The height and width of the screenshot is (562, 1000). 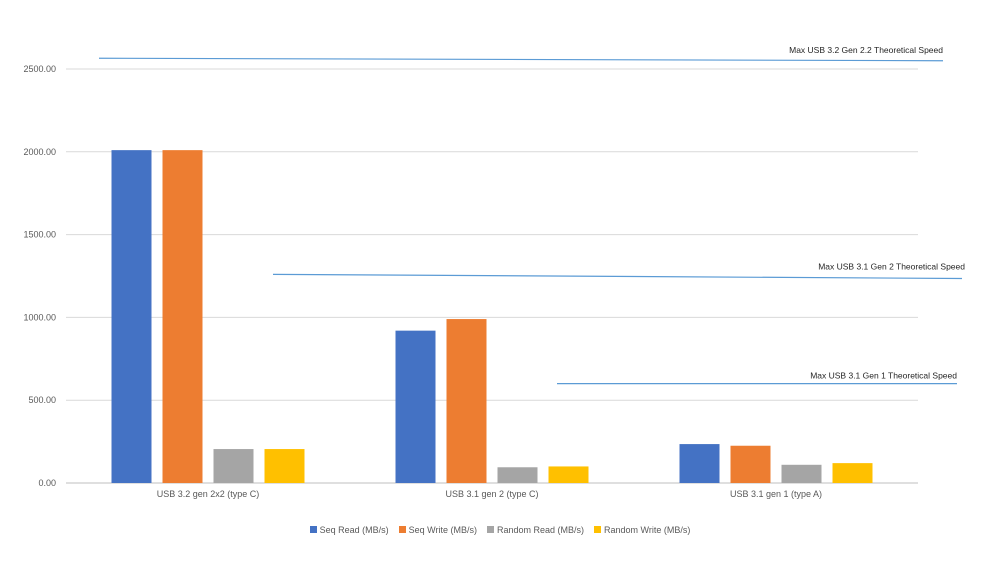 I want to click on legend-item: Random Read (MB/s), so click(x=535, y=529).